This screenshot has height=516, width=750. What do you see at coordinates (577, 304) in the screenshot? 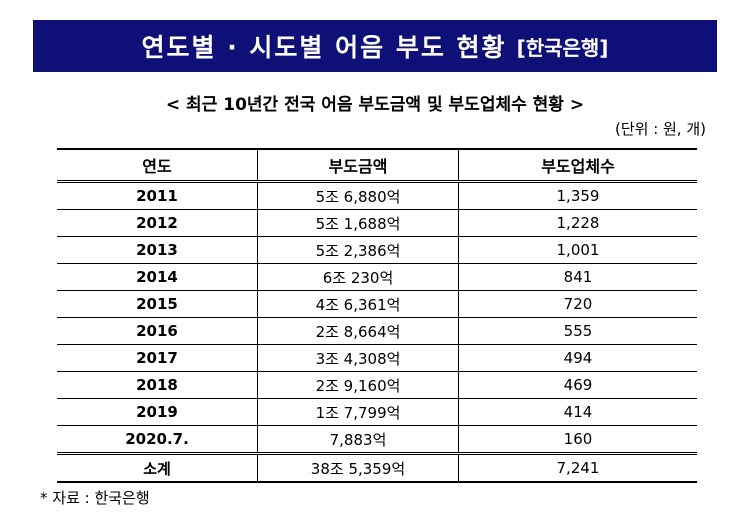
I see `row-count: 720` at bounding box center [577, 304].